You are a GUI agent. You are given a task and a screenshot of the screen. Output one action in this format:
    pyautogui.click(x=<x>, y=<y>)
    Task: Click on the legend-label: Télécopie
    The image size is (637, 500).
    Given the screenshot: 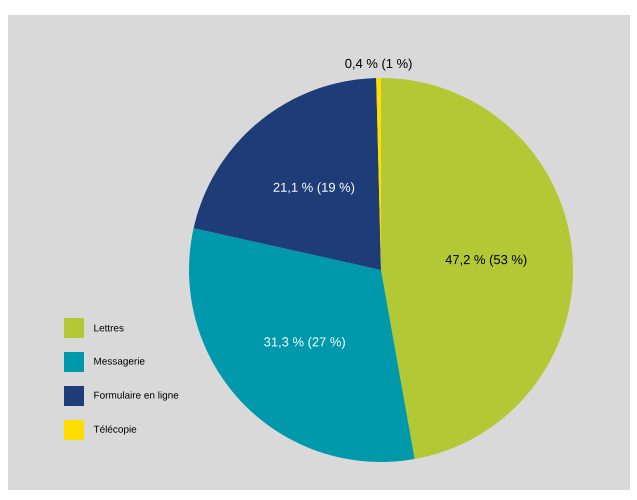 What is the action you would take?
    pyautogui.click(x=115, y=430)
    